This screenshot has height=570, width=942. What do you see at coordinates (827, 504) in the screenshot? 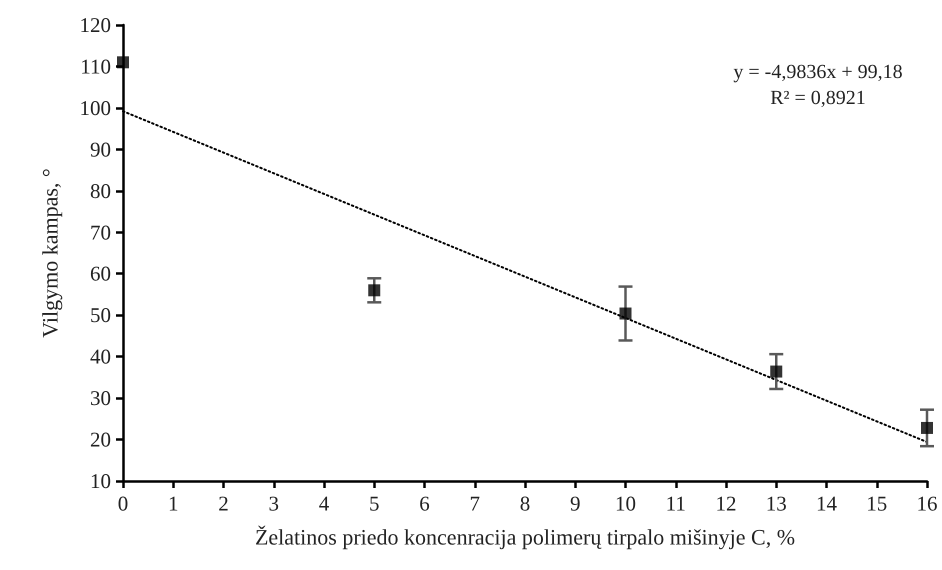
I see `x-tick-label: 14` at bounding box center [827, 504].